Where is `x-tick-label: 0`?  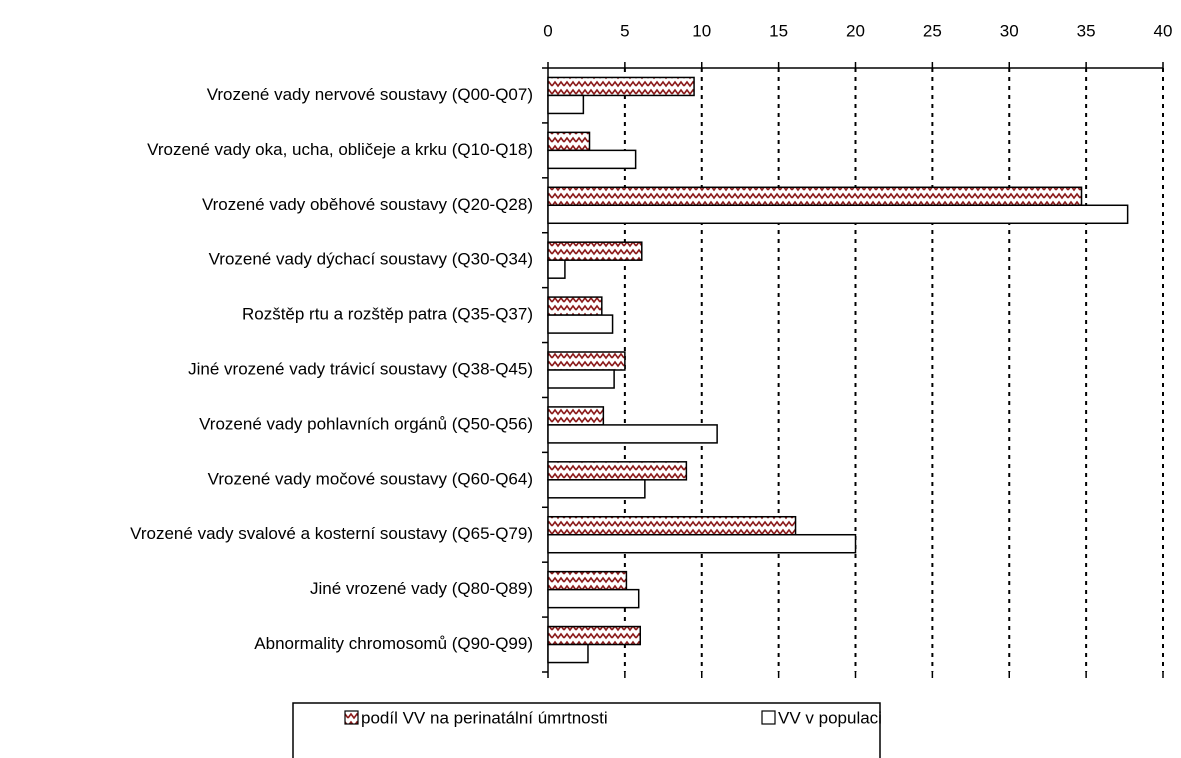 x-tick-label: 0 is located at coordinates (547, 30).